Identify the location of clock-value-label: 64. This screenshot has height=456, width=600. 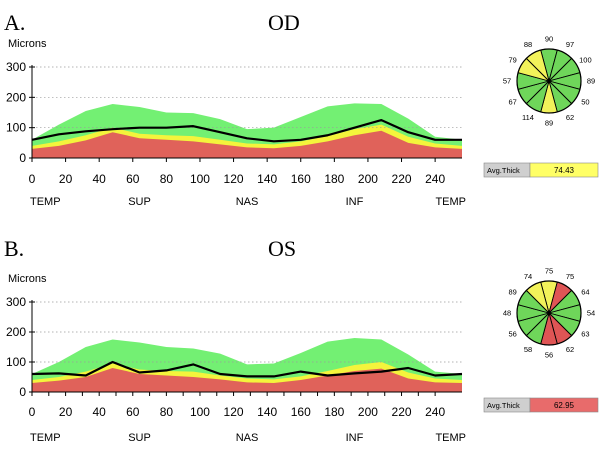
(585, 292).